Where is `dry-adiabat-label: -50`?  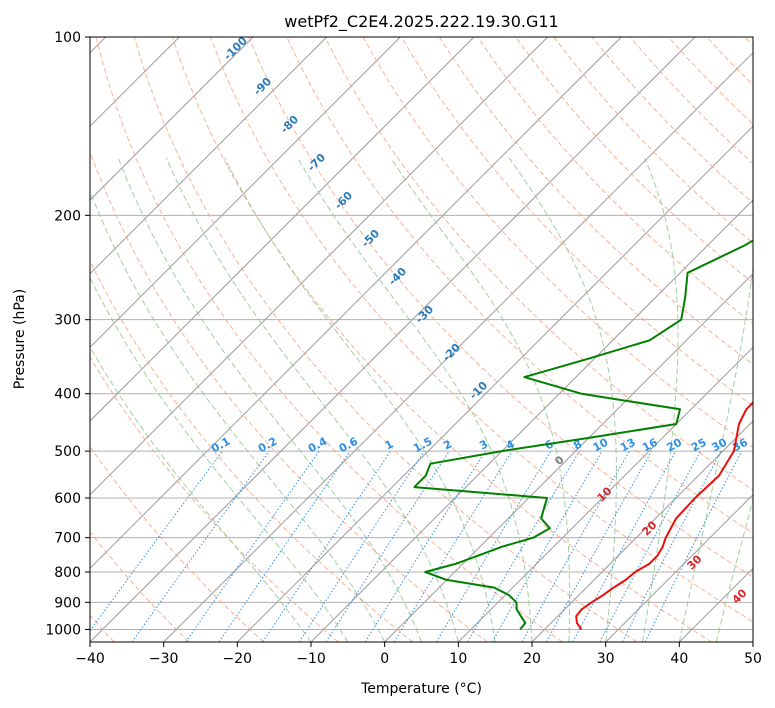 dry-adiabat-label: -50 is located at coordinates (370, 238).